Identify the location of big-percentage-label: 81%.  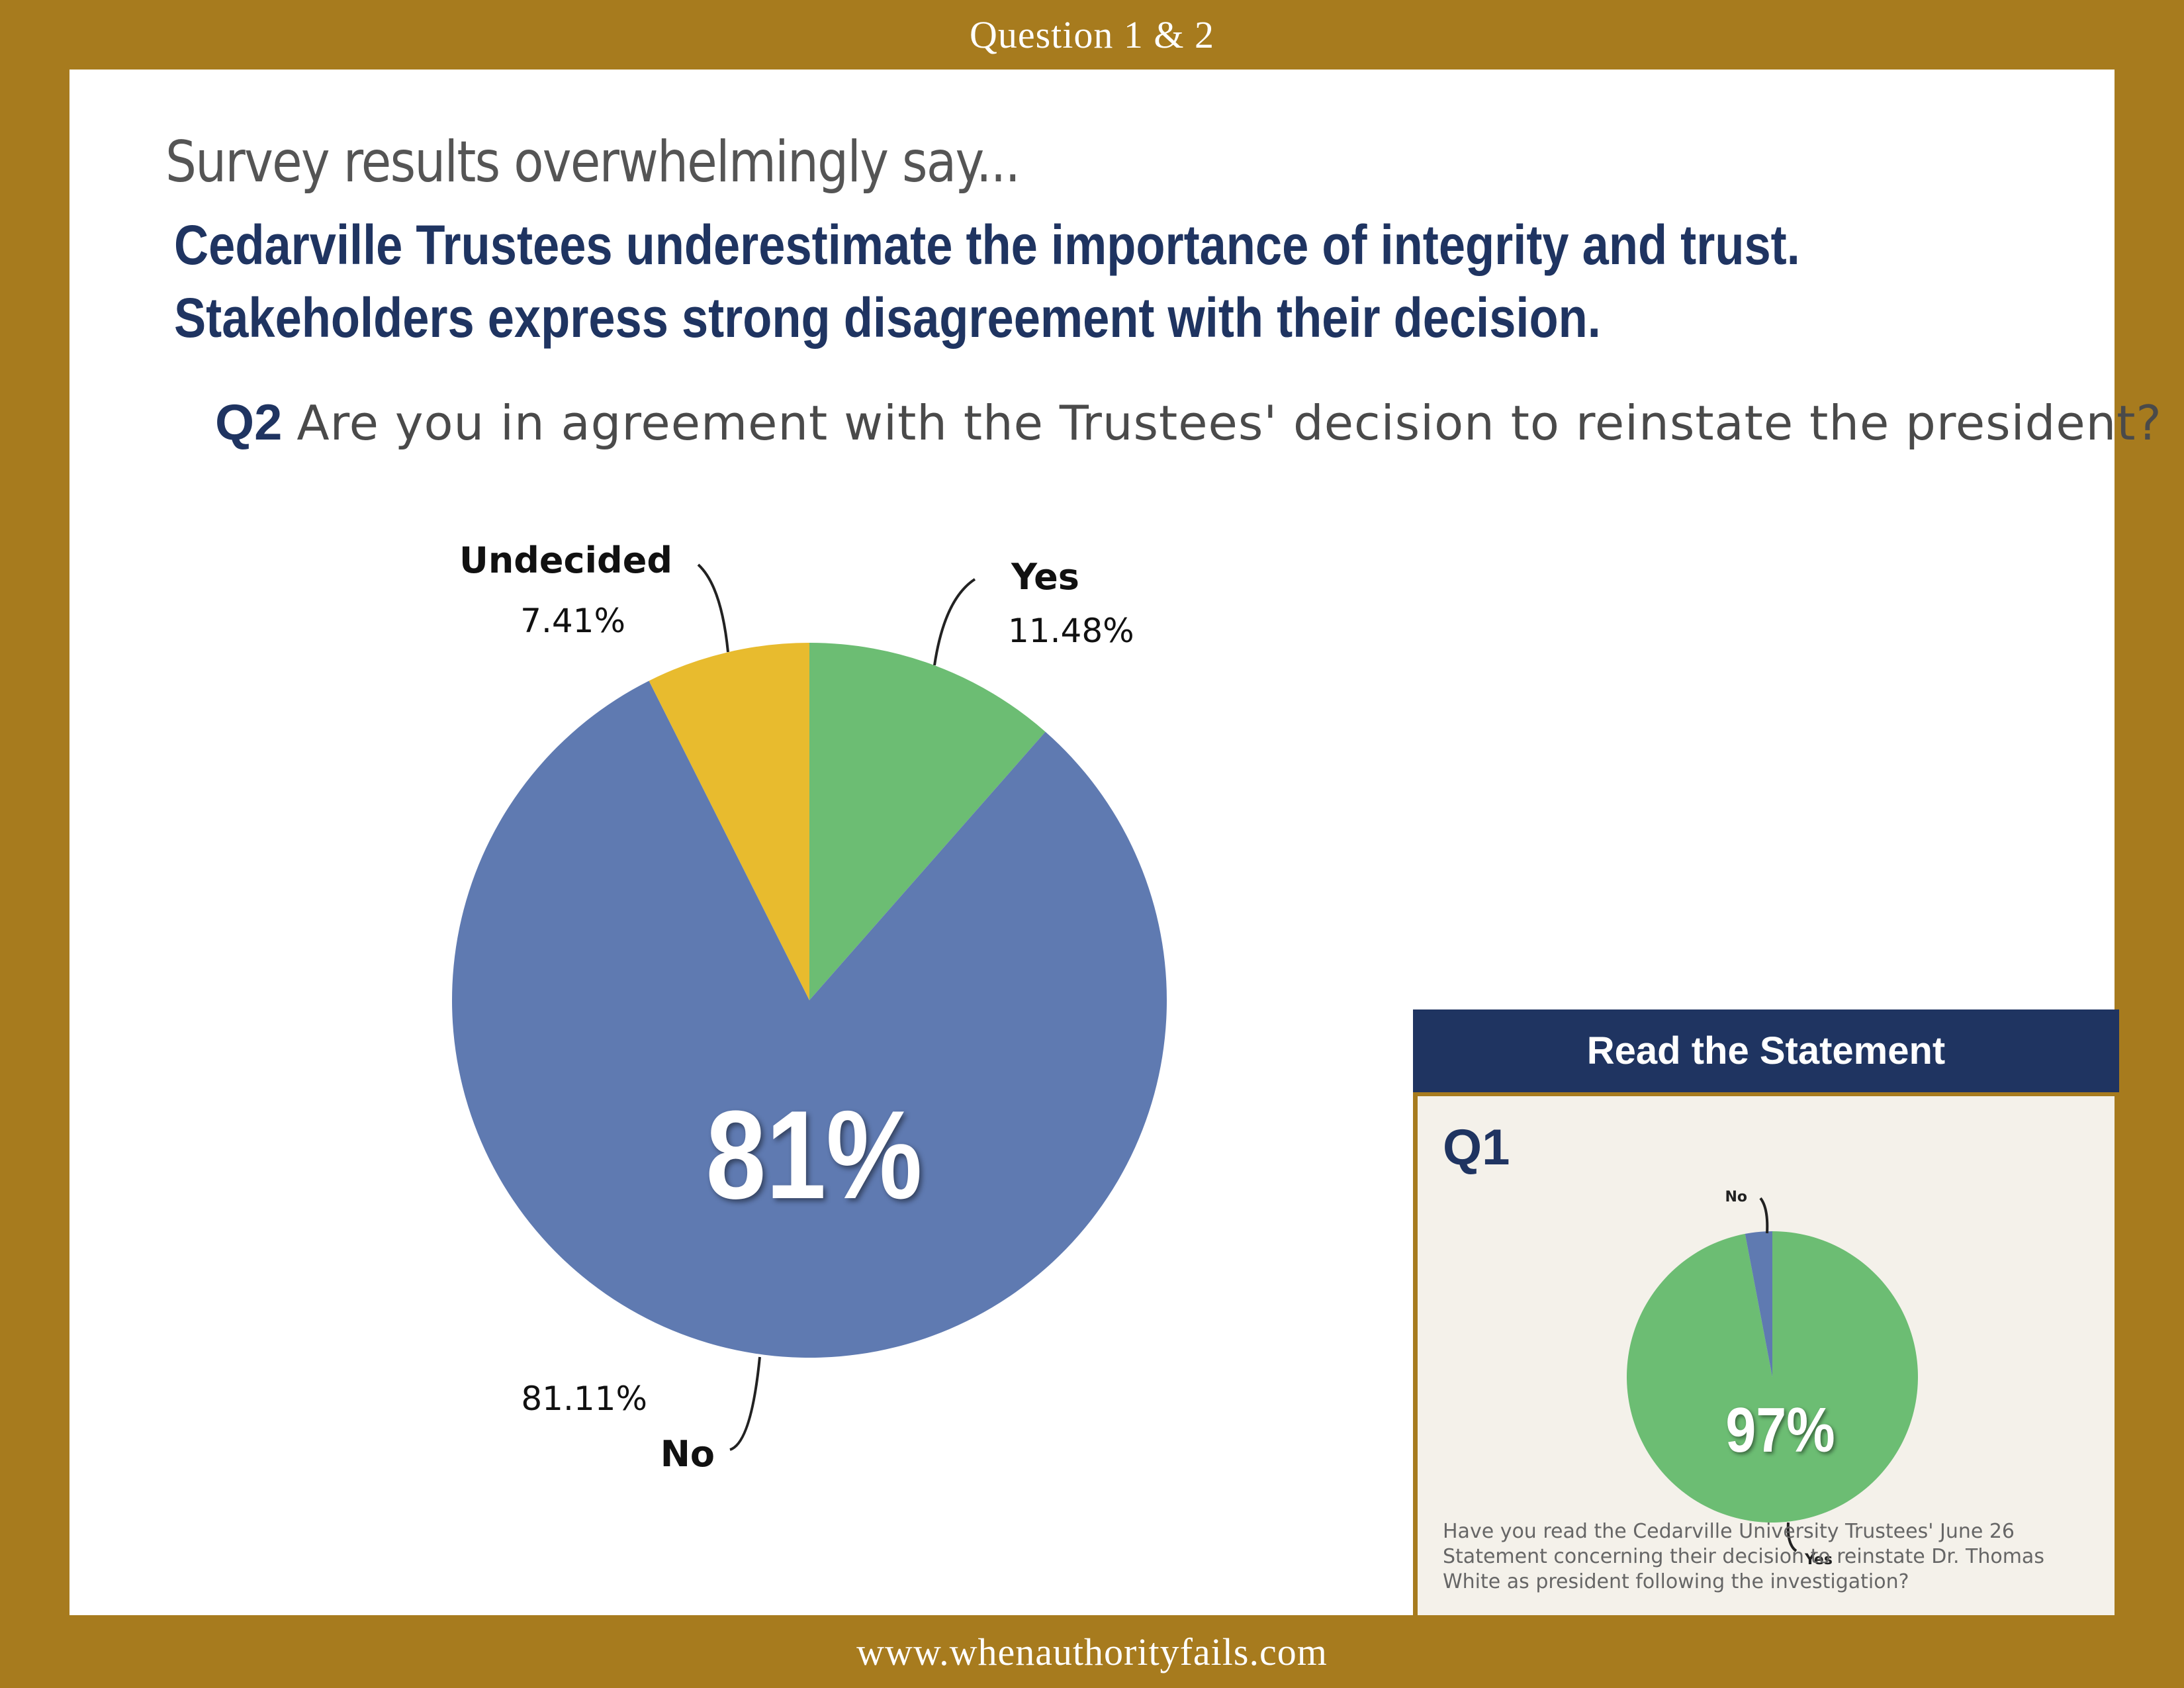
(813, 1154).